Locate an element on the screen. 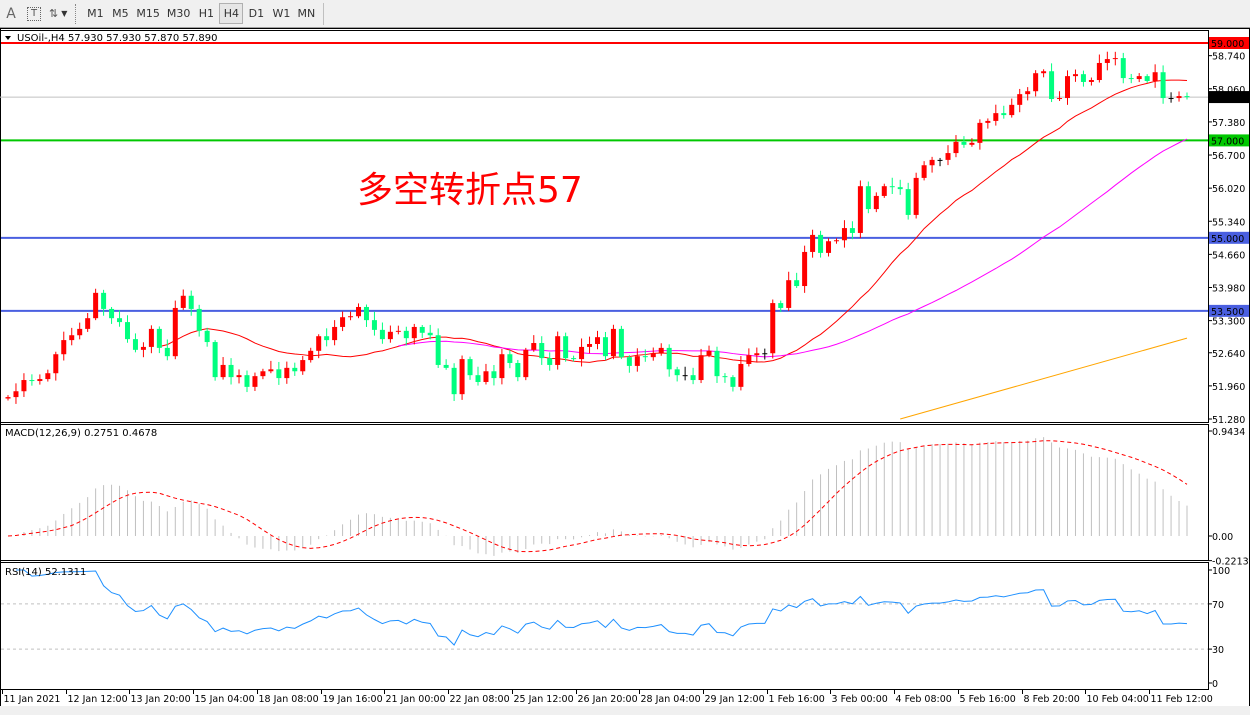 The image size is (1250, 715). macd-tick-label: 0.00 is located at coordinates (1222, 537).